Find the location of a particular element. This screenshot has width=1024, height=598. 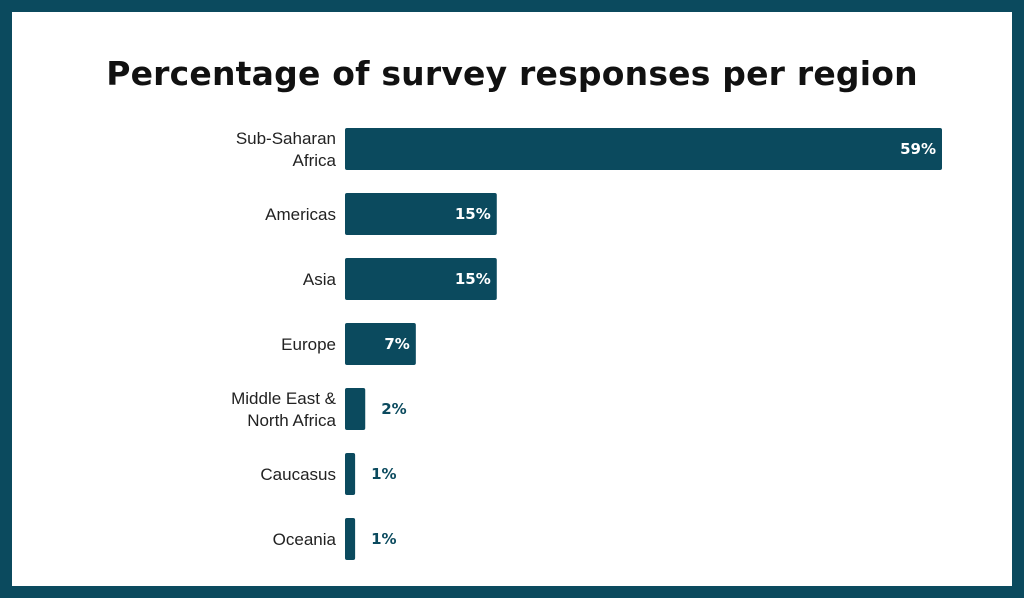

value-label-5: 1% is located at coordinates (383, 474).